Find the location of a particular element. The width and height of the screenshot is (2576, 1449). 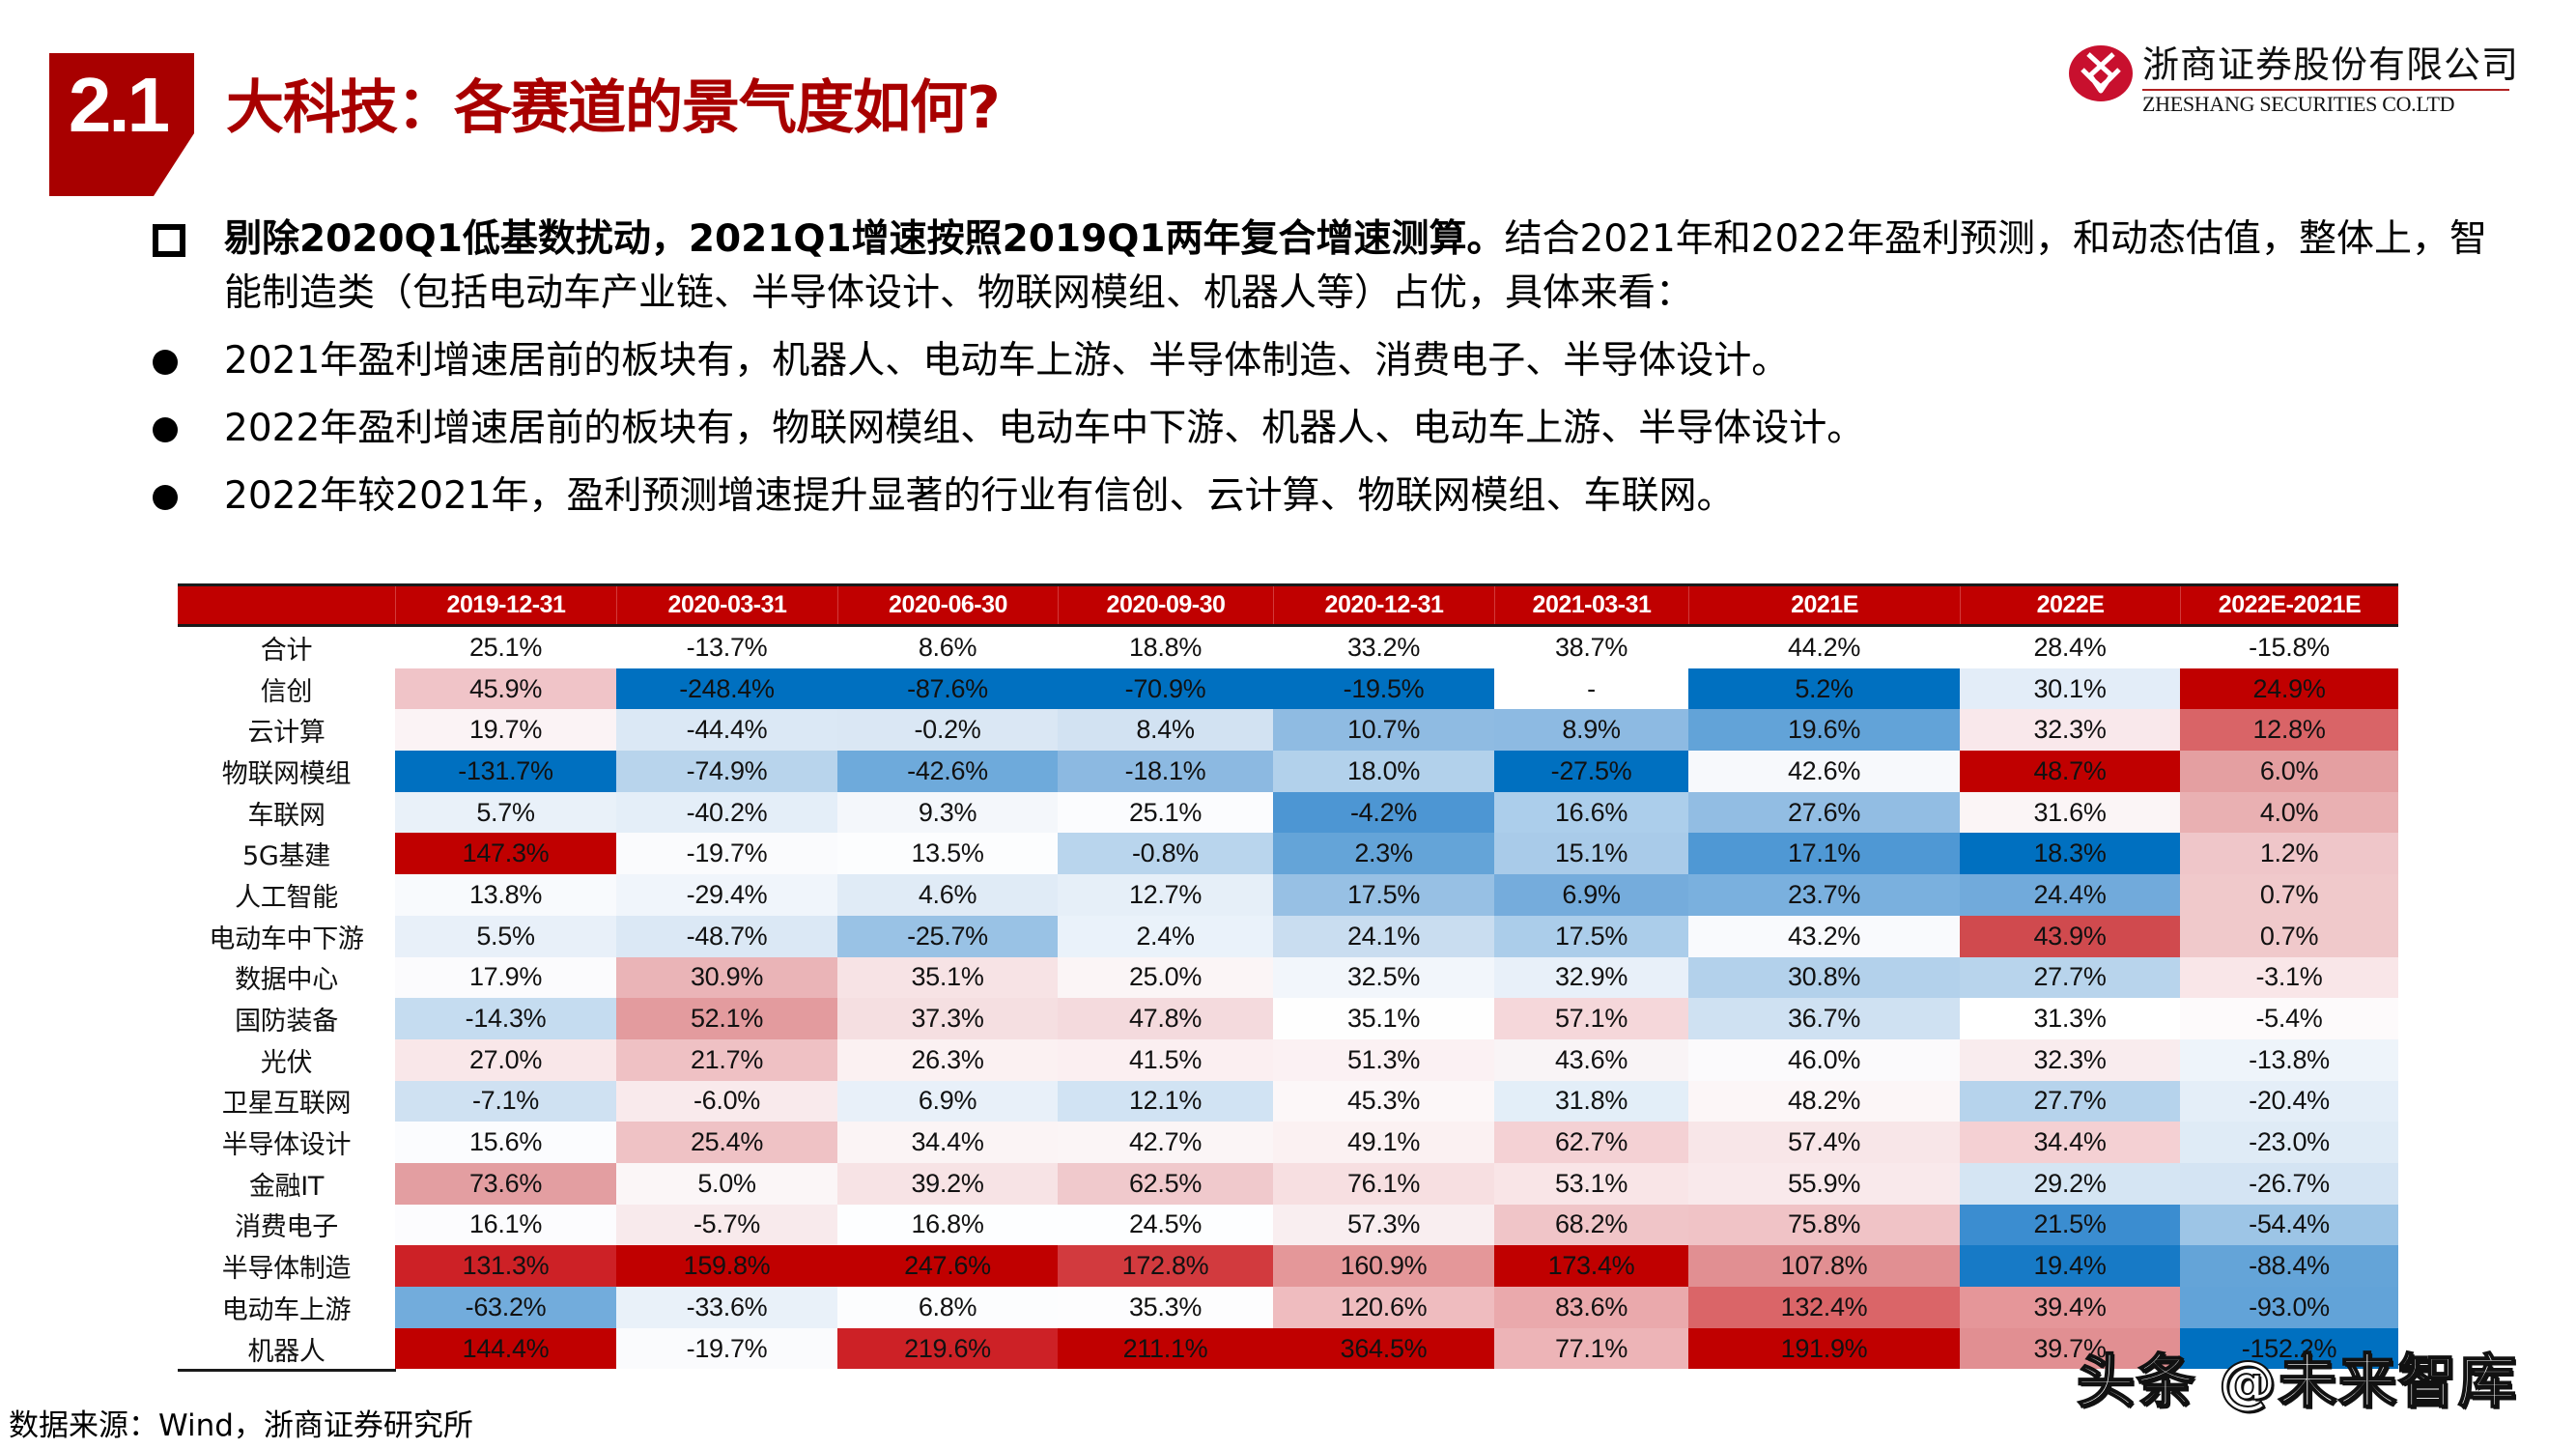

table-cell: 68.2% is located at coordinates (1591, 1225).